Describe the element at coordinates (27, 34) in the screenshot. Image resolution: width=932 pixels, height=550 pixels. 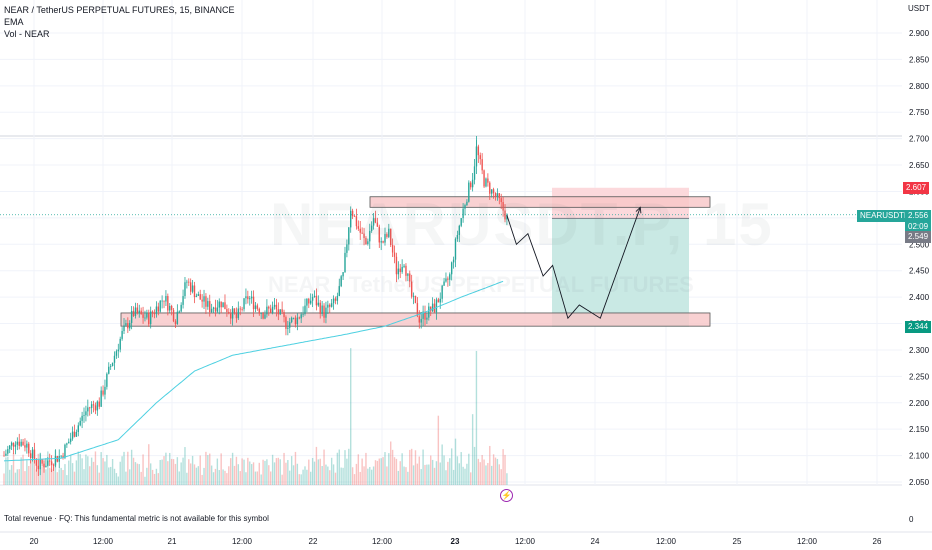
I see `legend-volume: Vol - NEAR` at that location.